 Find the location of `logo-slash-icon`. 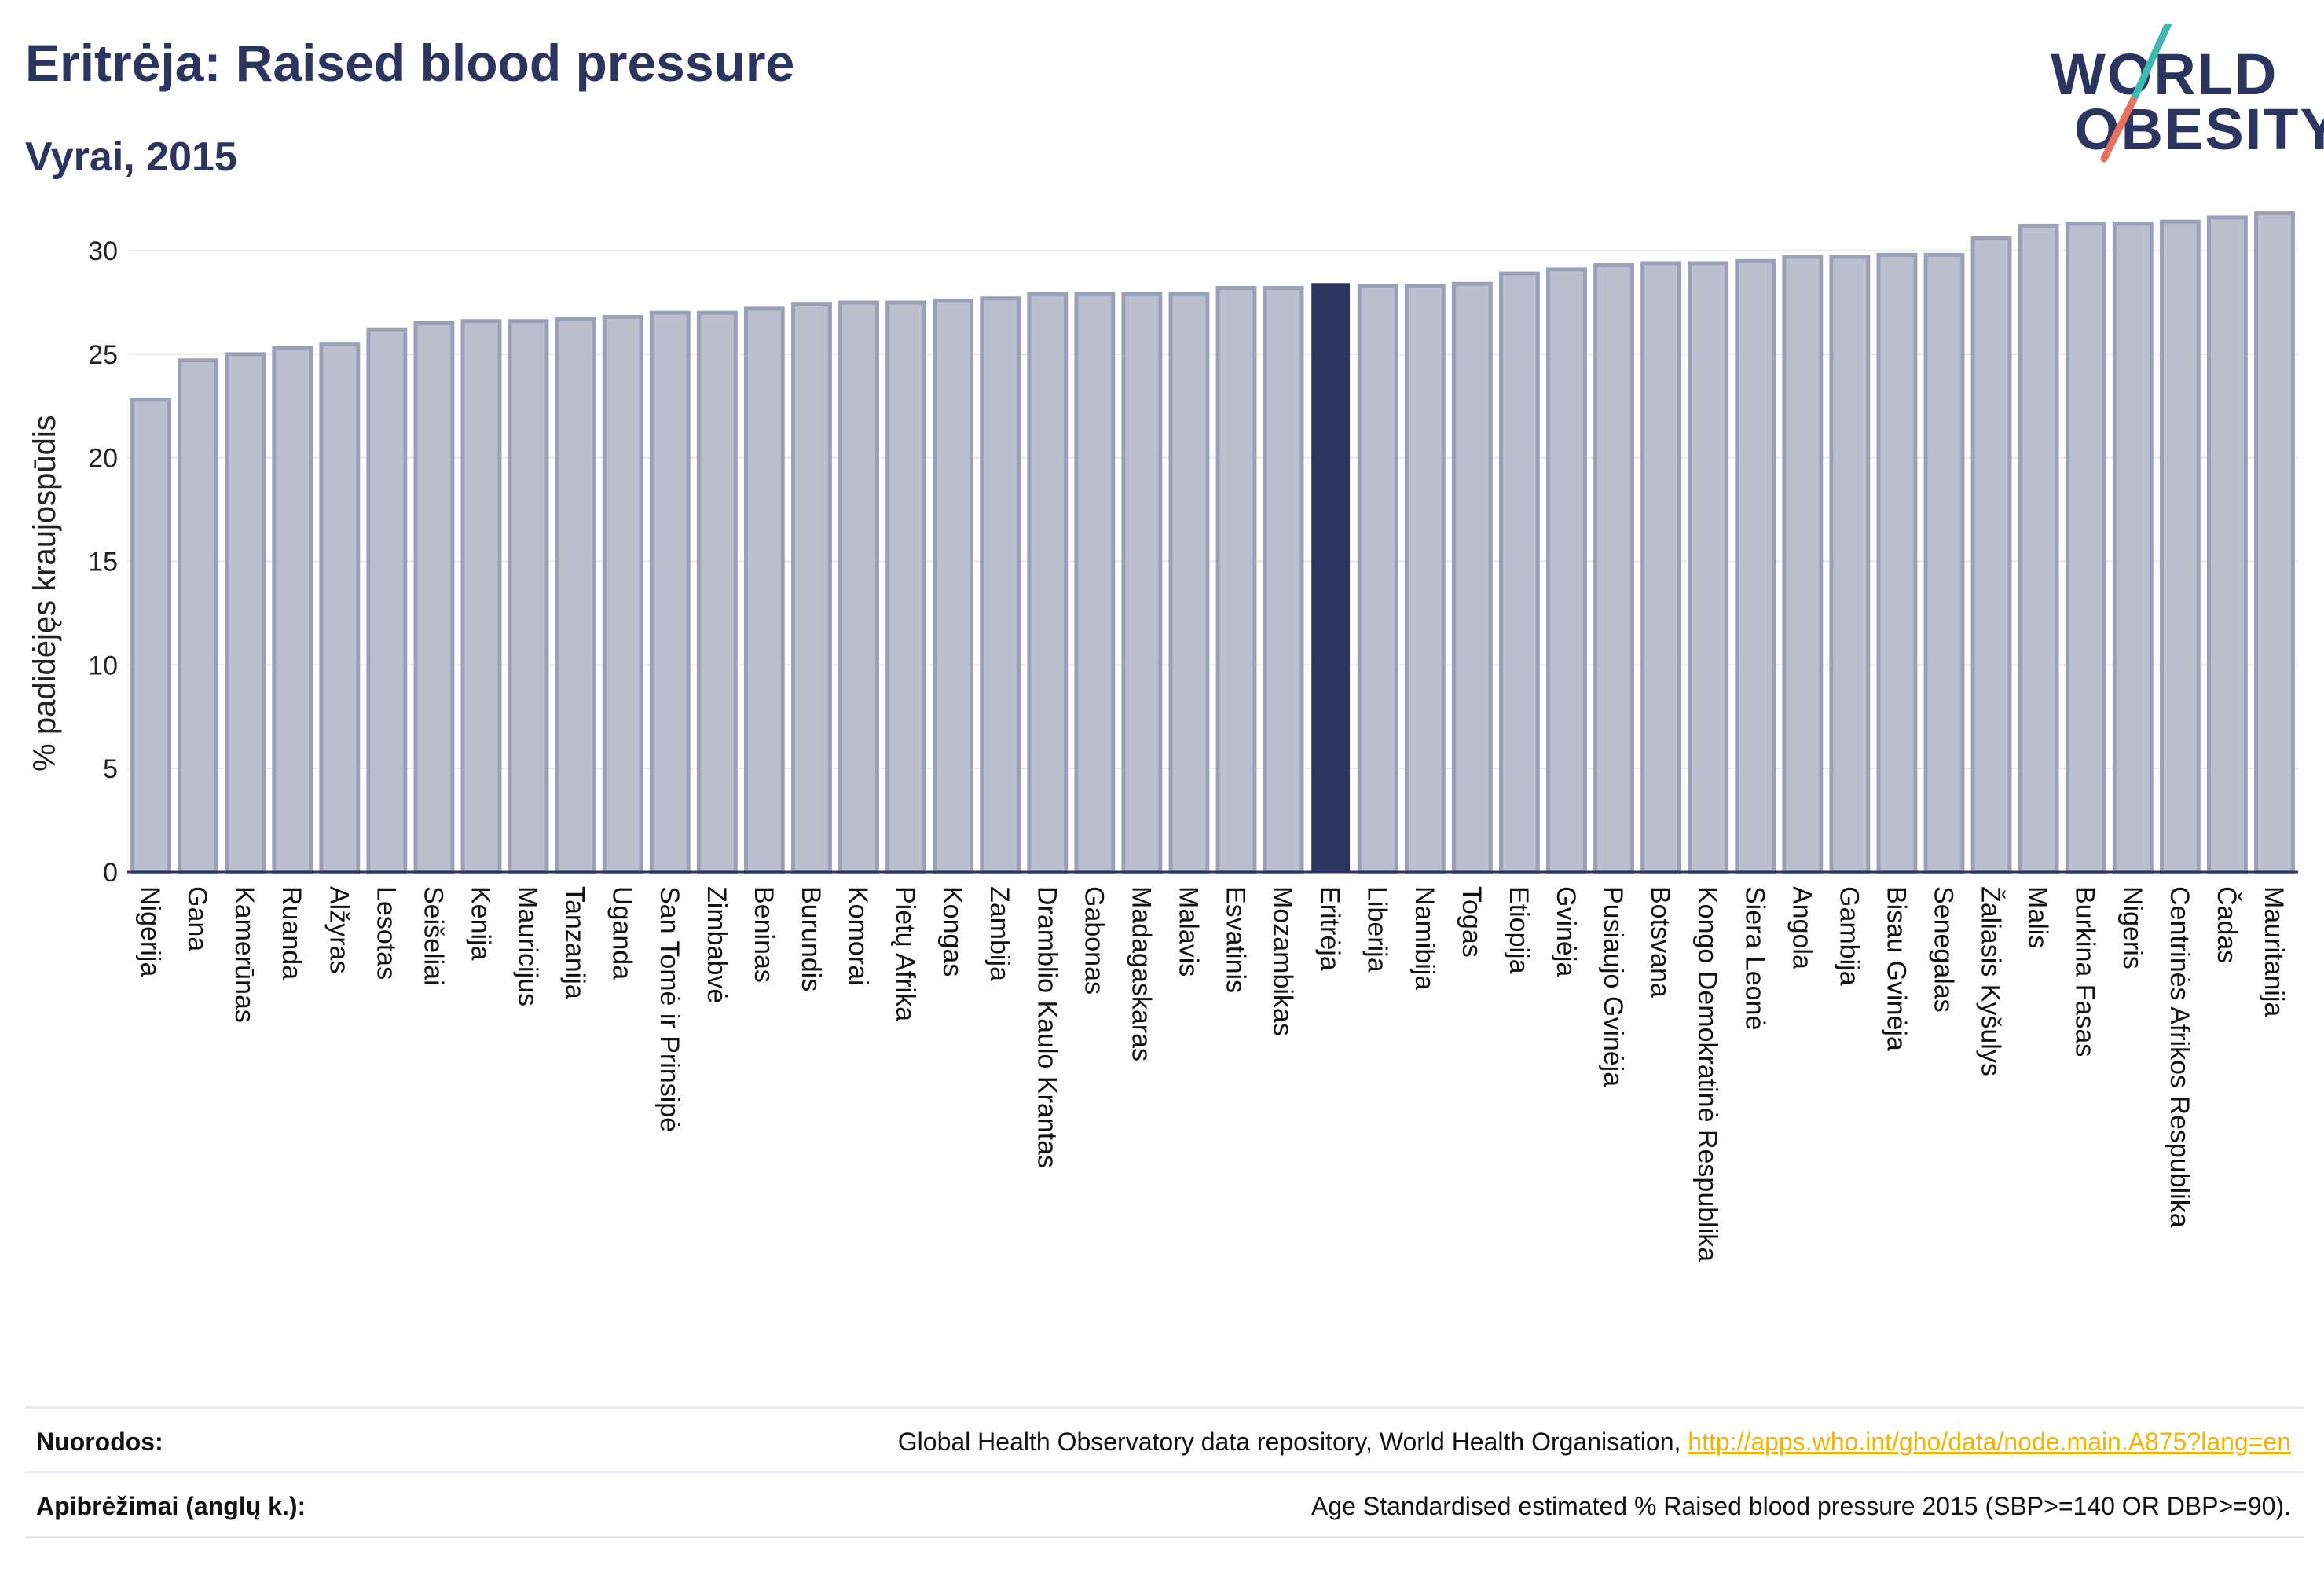

logo-slash-icon is located at coordinates (2136, 93).